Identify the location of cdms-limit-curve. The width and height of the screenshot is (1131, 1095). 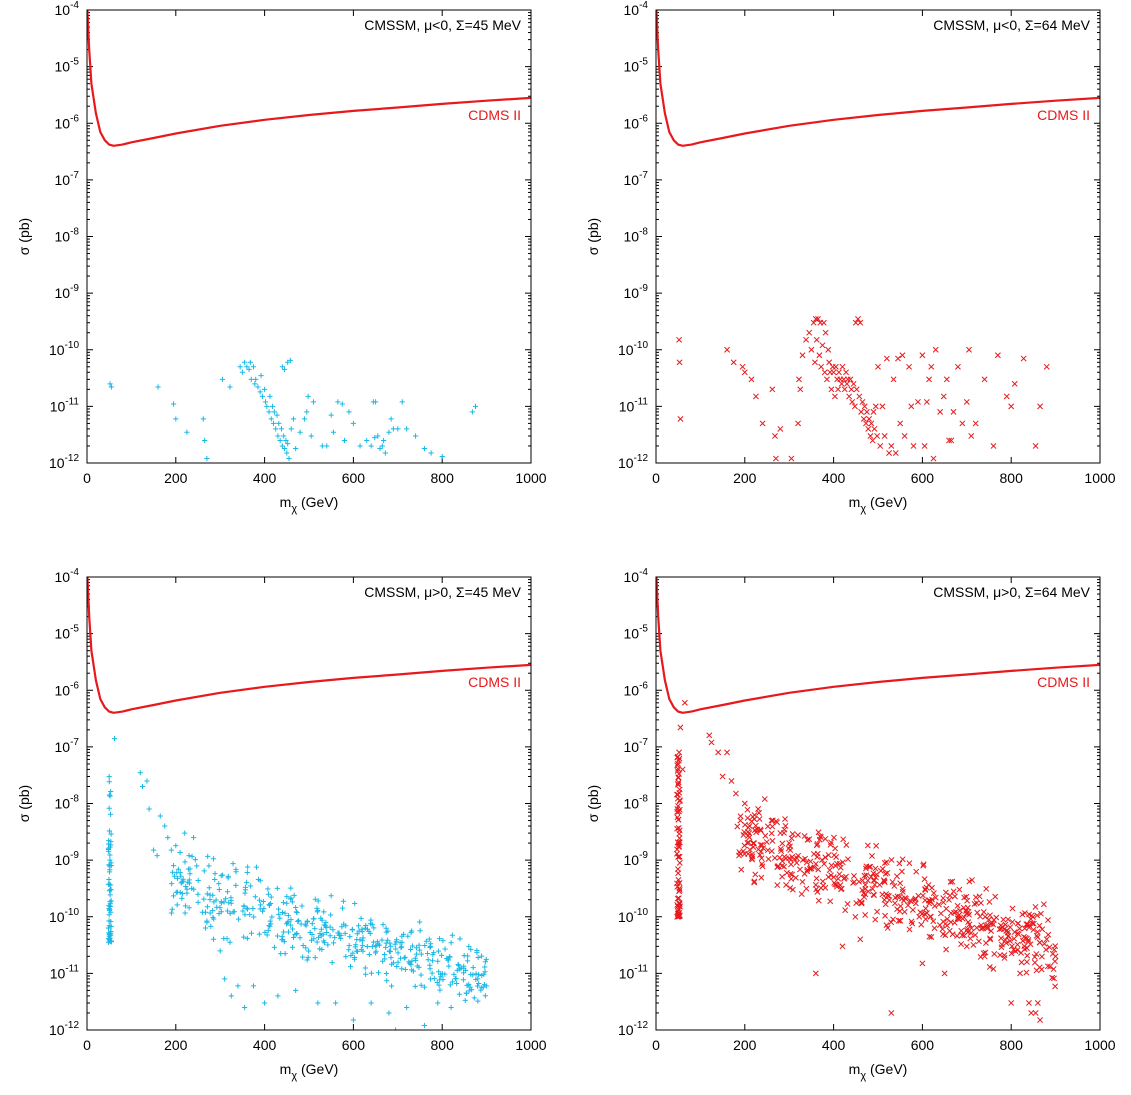
(878, 78).